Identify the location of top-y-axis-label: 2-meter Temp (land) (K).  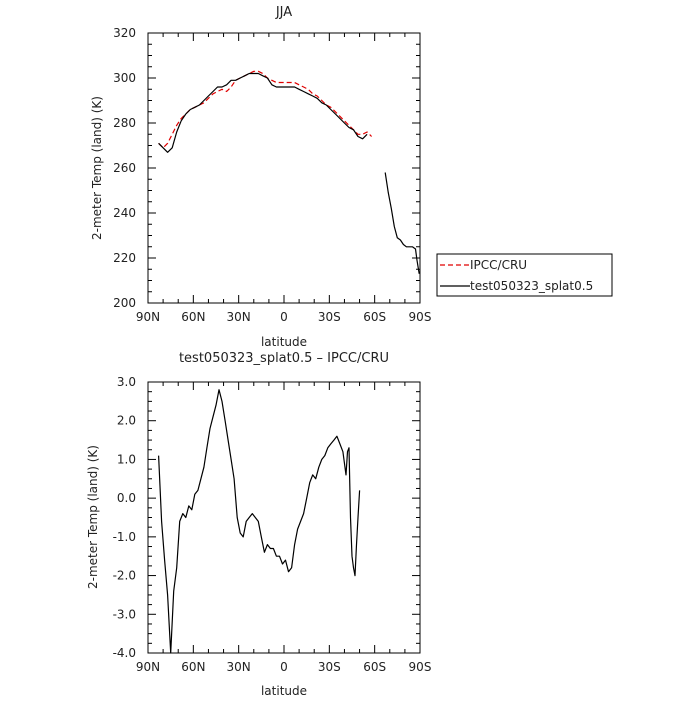
(97, 168).